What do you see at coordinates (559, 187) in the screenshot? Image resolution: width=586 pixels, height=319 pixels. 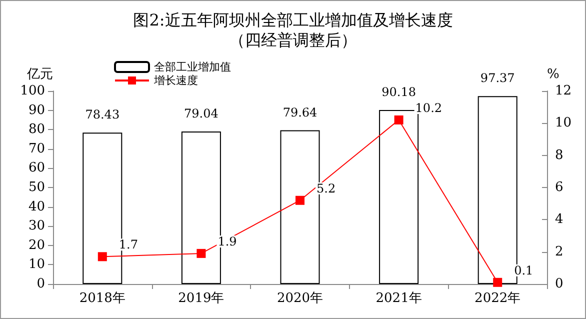 I see `y2-tick-label: 6` at bounding box center [559, 187].